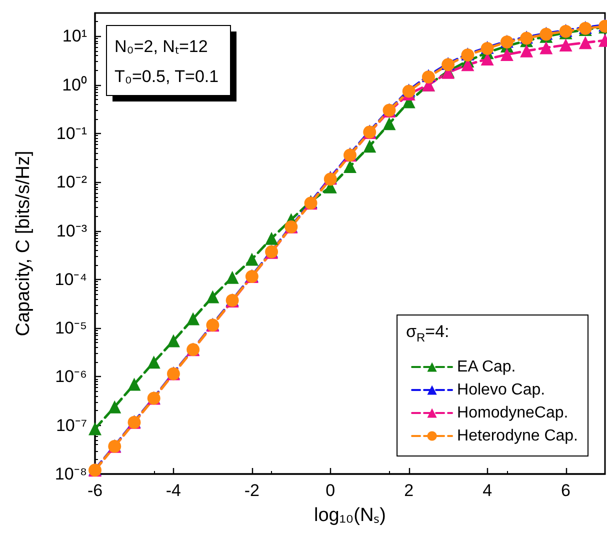  What do you see at coordinates (487, 490) in the screenshot?
I see `x-tick-label: 4` at bounding box center [487, 490].